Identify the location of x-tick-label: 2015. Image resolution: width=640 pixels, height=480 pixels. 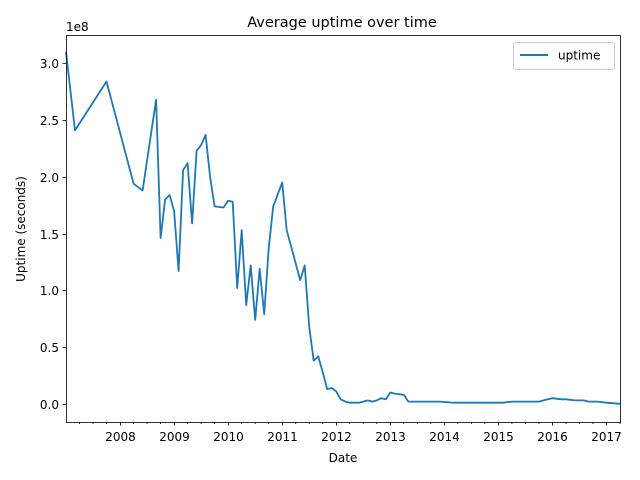
(498, 437).